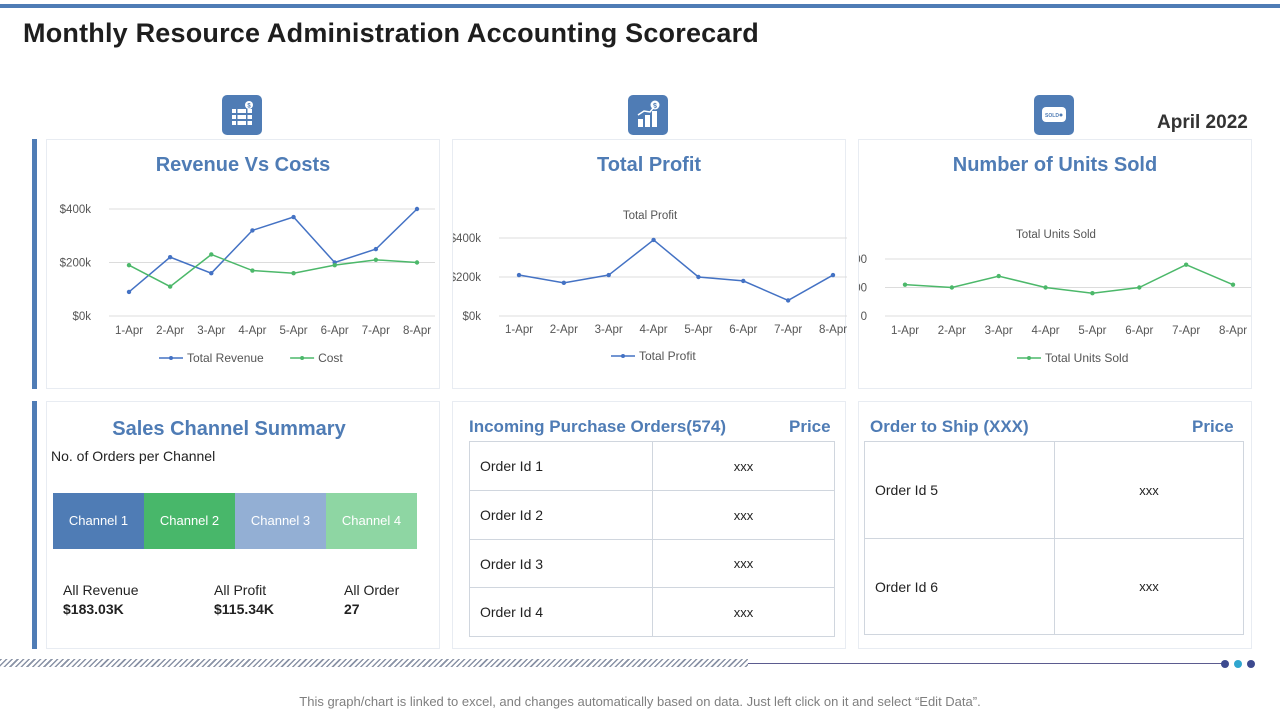 This screenshot has height=720, width=1280. I want to click on y-tick-label: $0k, so click(81, 317).